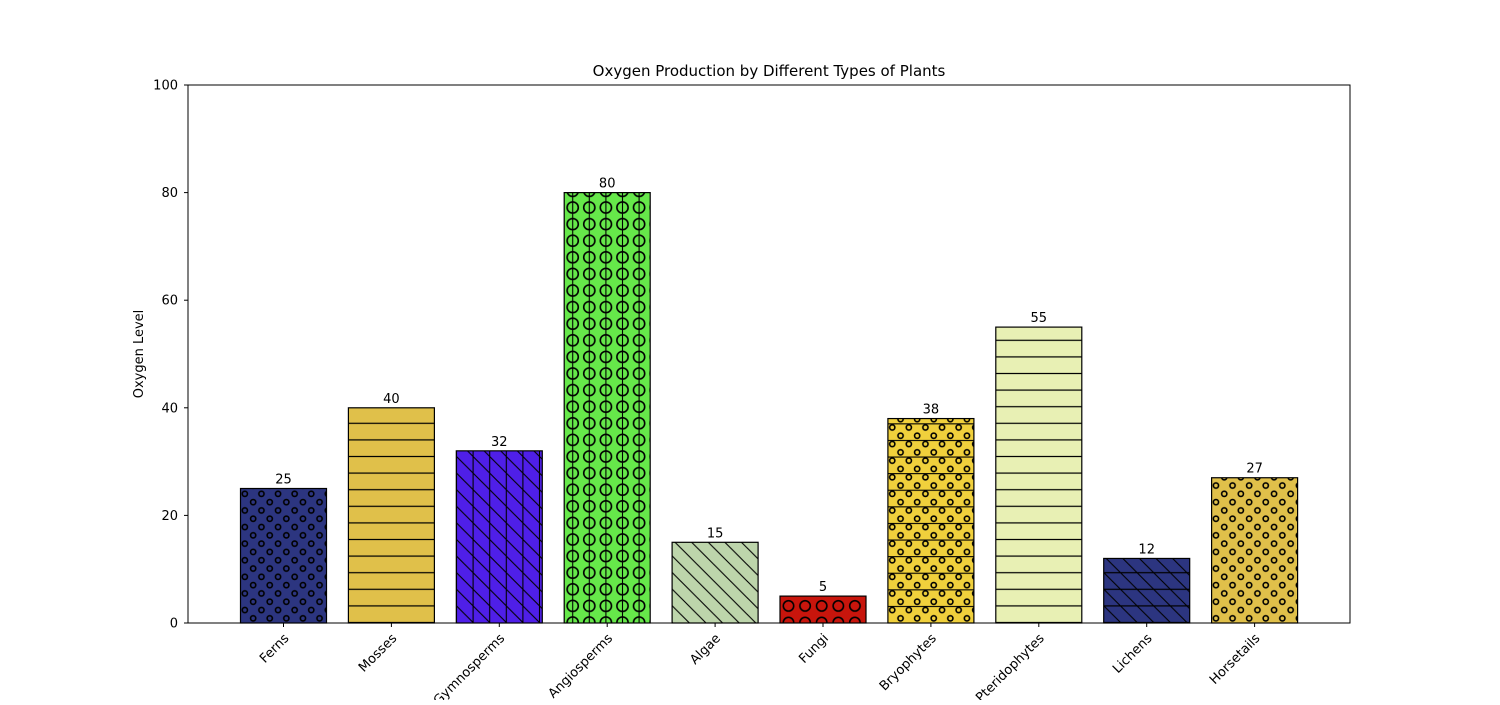  I want to click on y-tick-label: 60, so click(169, 301).